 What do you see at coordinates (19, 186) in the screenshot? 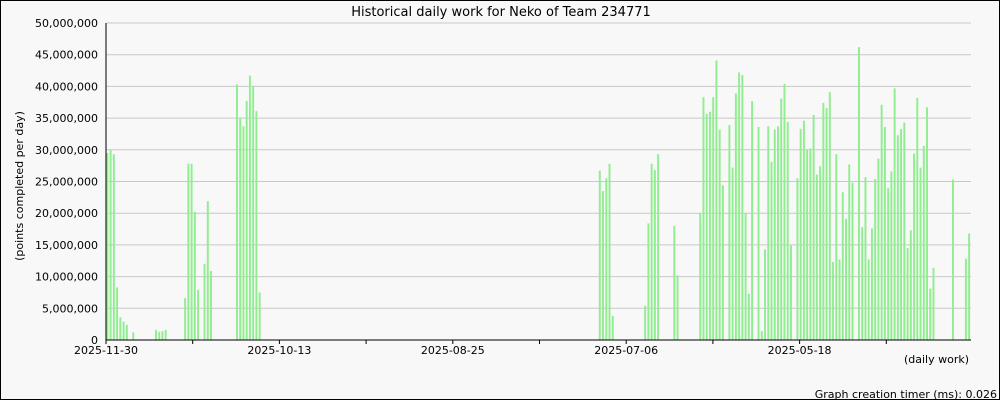
I see `y-axis-label: (points completed per day)` at bounding box center [19, 186].